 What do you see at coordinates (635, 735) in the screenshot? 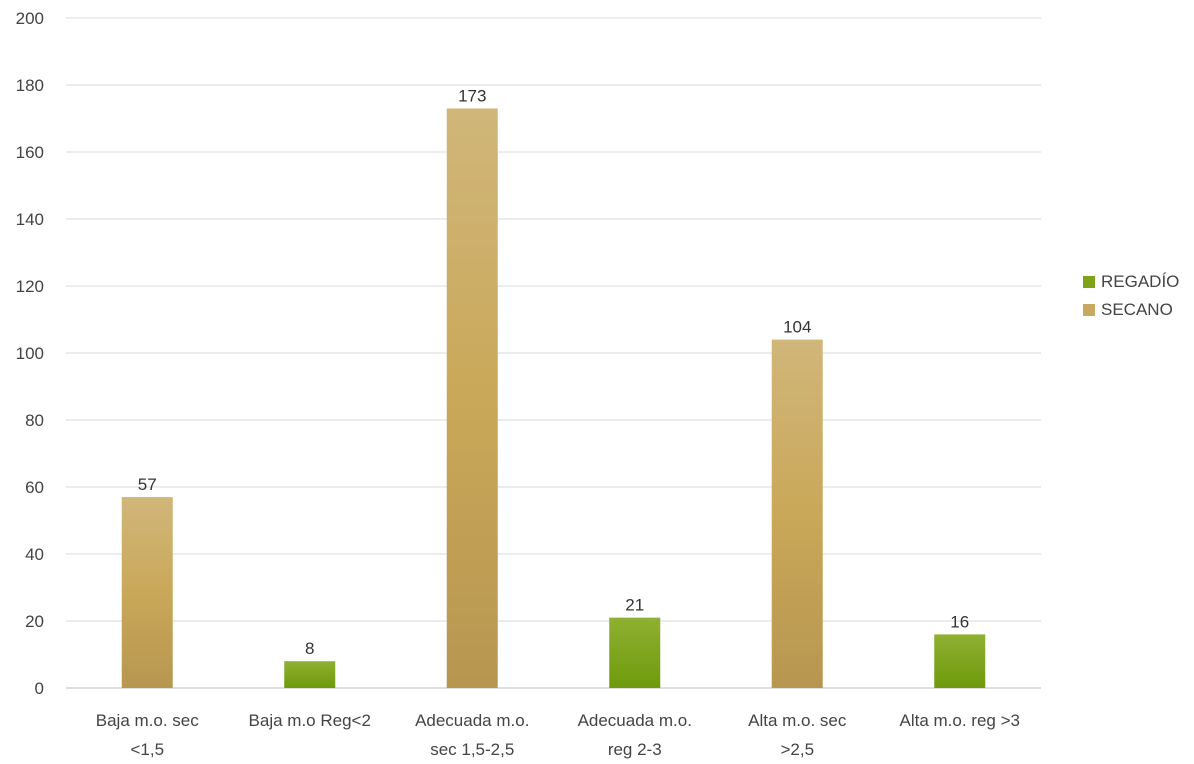
I see `x-tick-label: Adecuada m.o. reg 2-3` at bounding box center [635, 735].